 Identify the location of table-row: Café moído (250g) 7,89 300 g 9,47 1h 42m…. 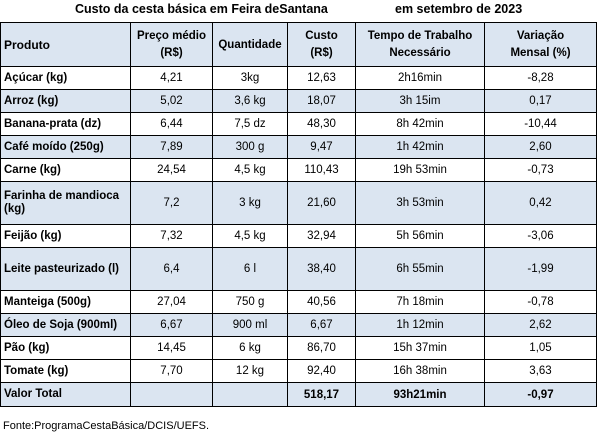
(298, 147).